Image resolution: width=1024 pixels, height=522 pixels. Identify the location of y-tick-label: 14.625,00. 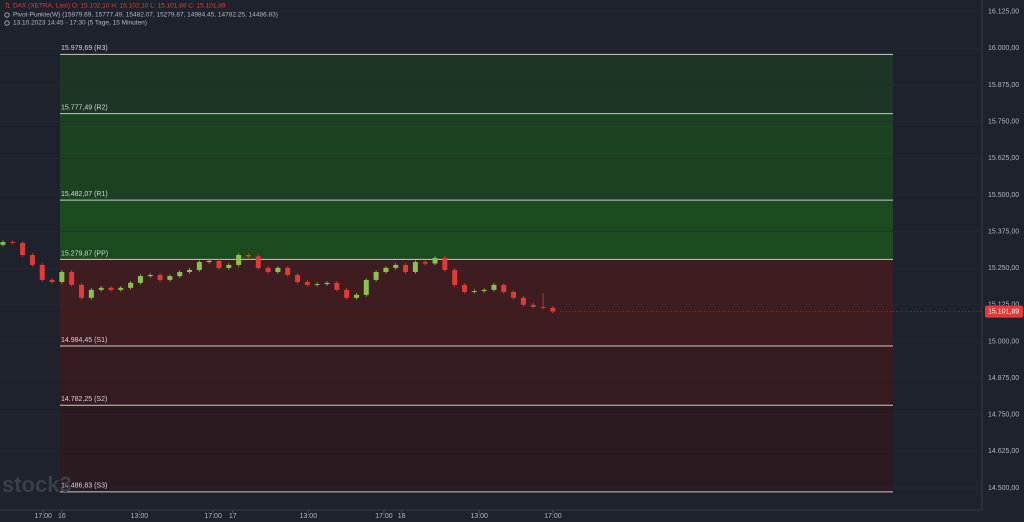
(1003, 451).